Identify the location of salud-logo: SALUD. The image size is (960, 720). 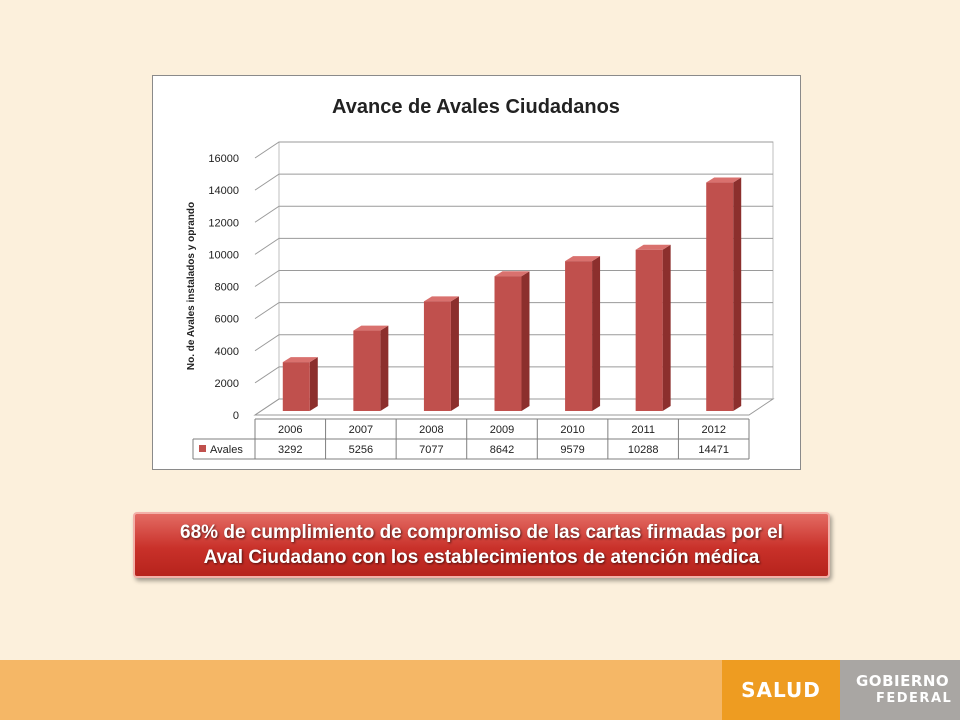
(781, 690).